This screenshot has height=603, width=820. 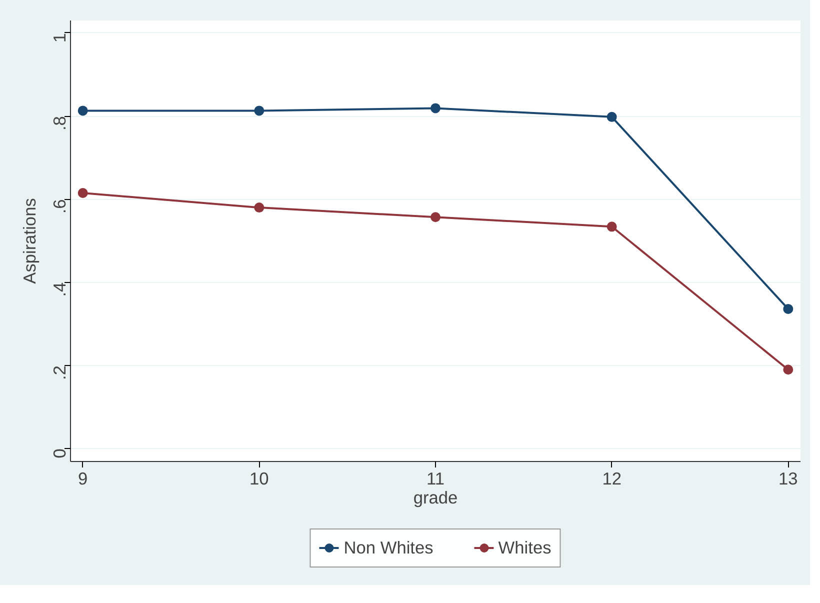 What do you see at coordinates (60, 289) in the screenshot?
I see `y-tick-label: .4` at bounding box center [60, 289].